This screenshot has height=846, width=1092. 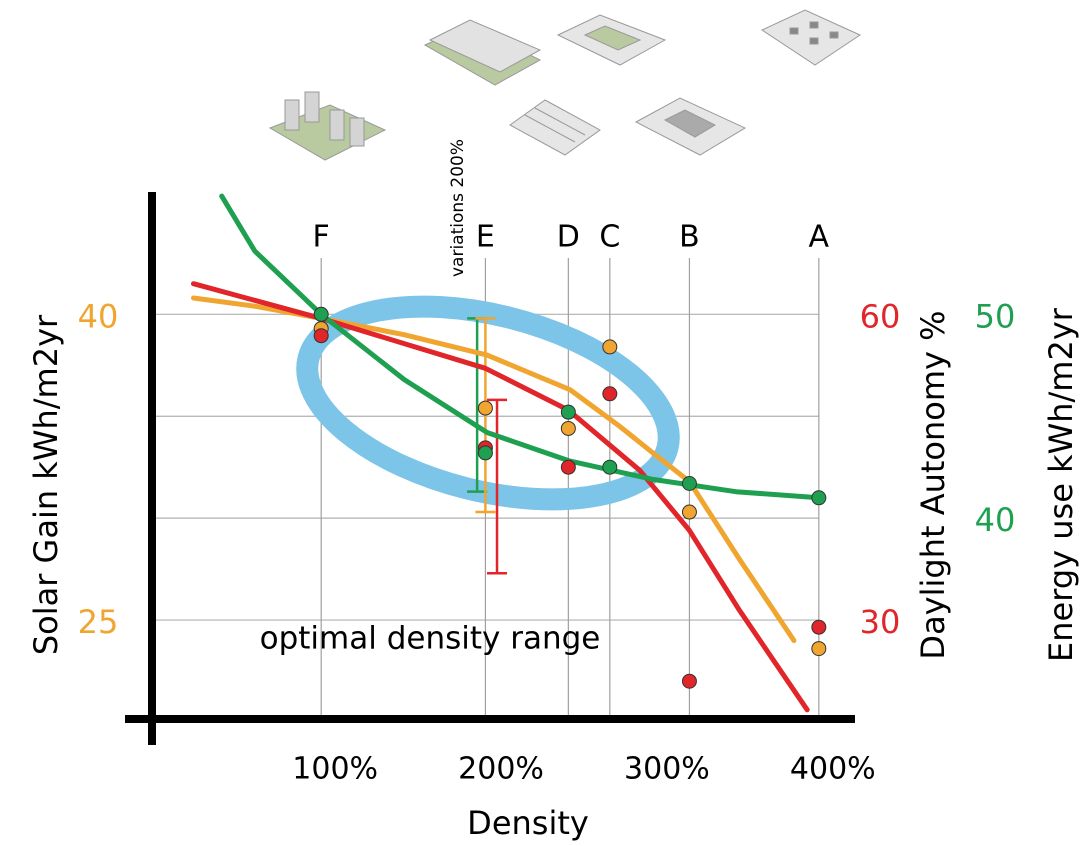 I want to click on y3-tick-label: 50, so click(x=995, y=316).